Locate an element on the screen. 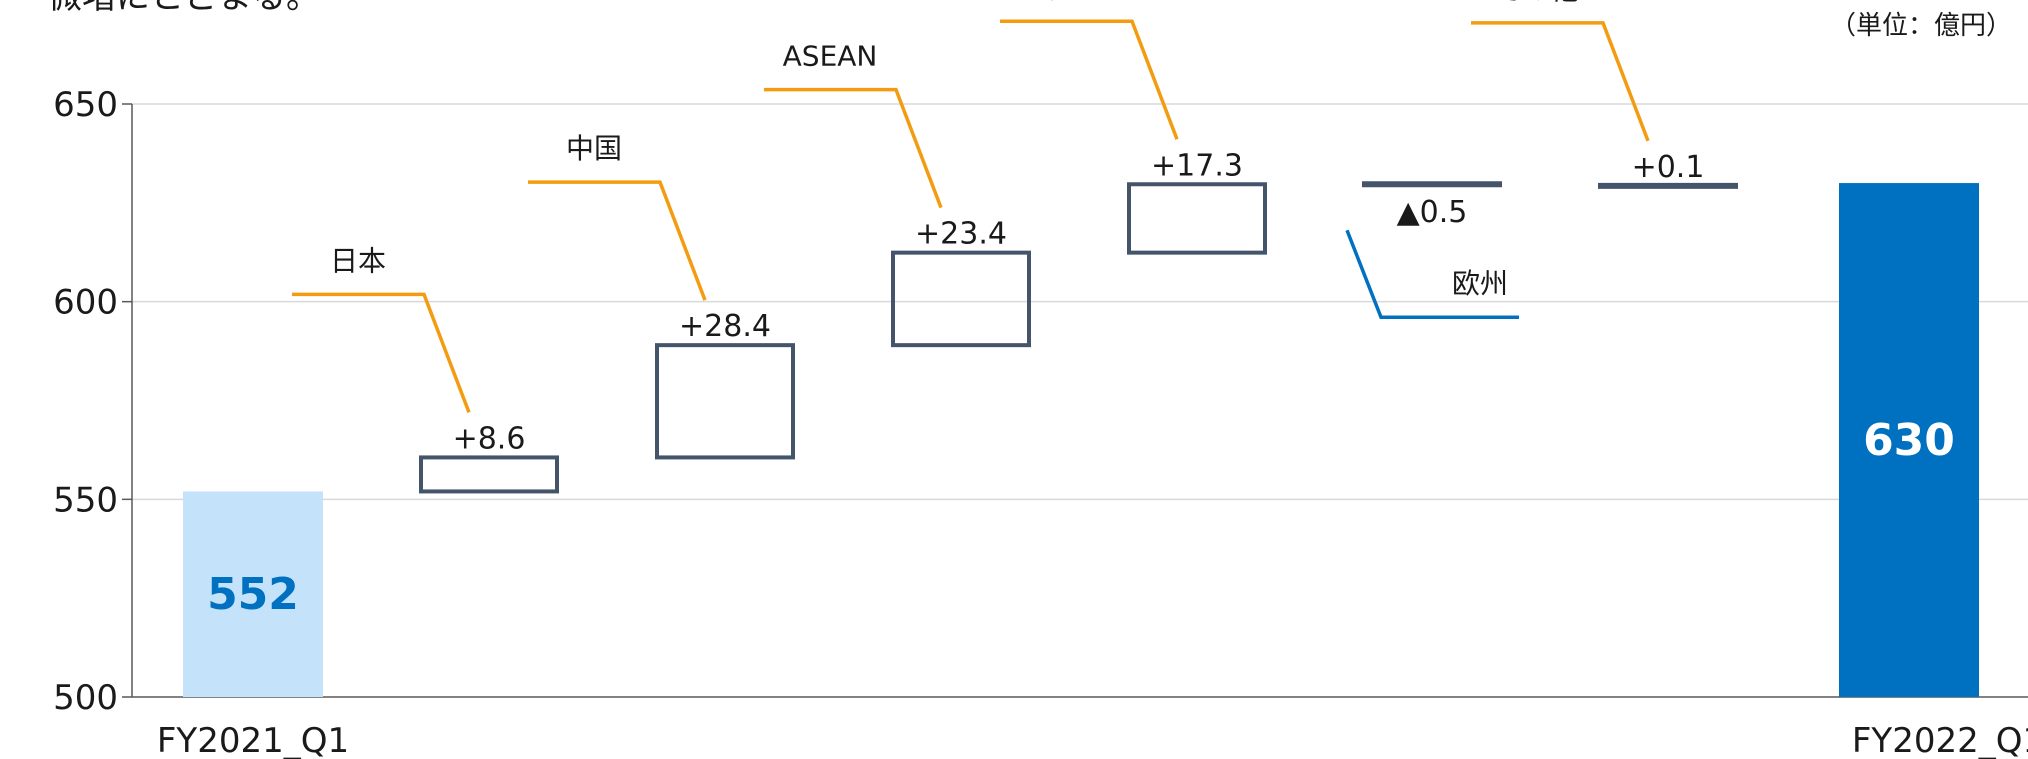 This screenshot has width=2028, height=759. heading-fragment: 微増にとどまる。 is located at coordinates (184, 8).